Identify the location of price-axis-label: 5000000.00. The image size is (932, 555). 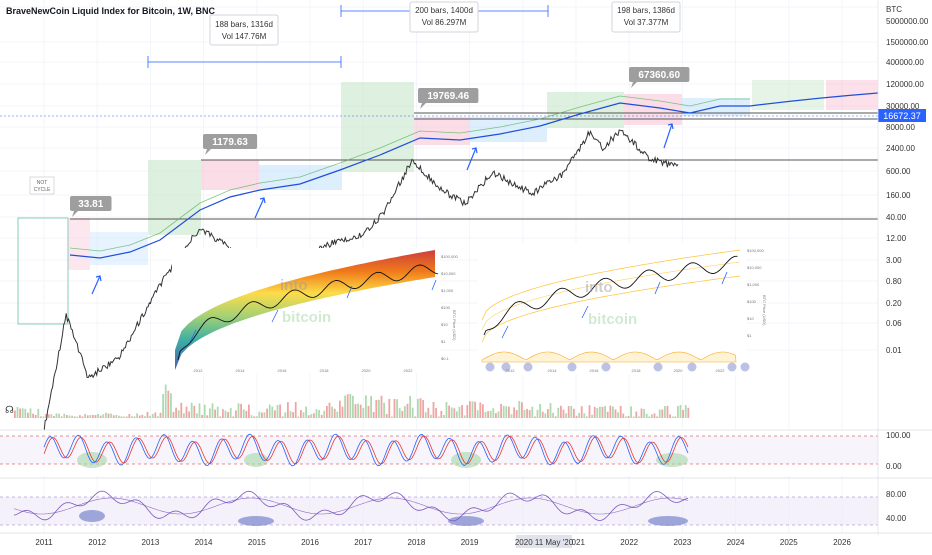
(907, 21).